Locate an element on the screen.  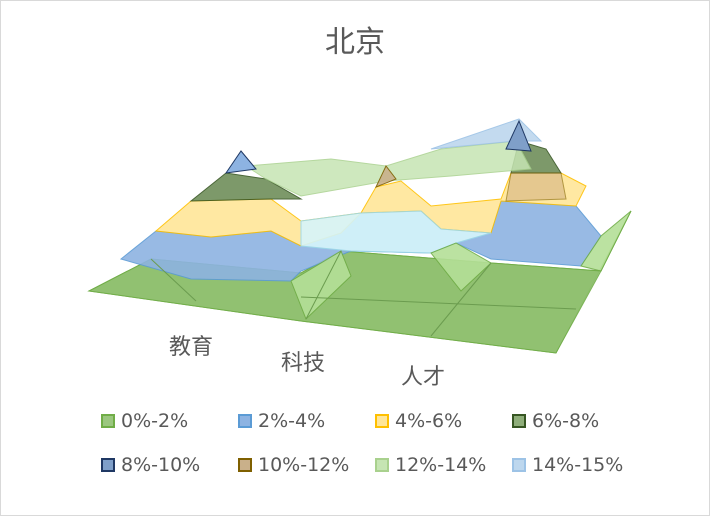
legend-item: 2%-4% is located at coordinates (306, 421).